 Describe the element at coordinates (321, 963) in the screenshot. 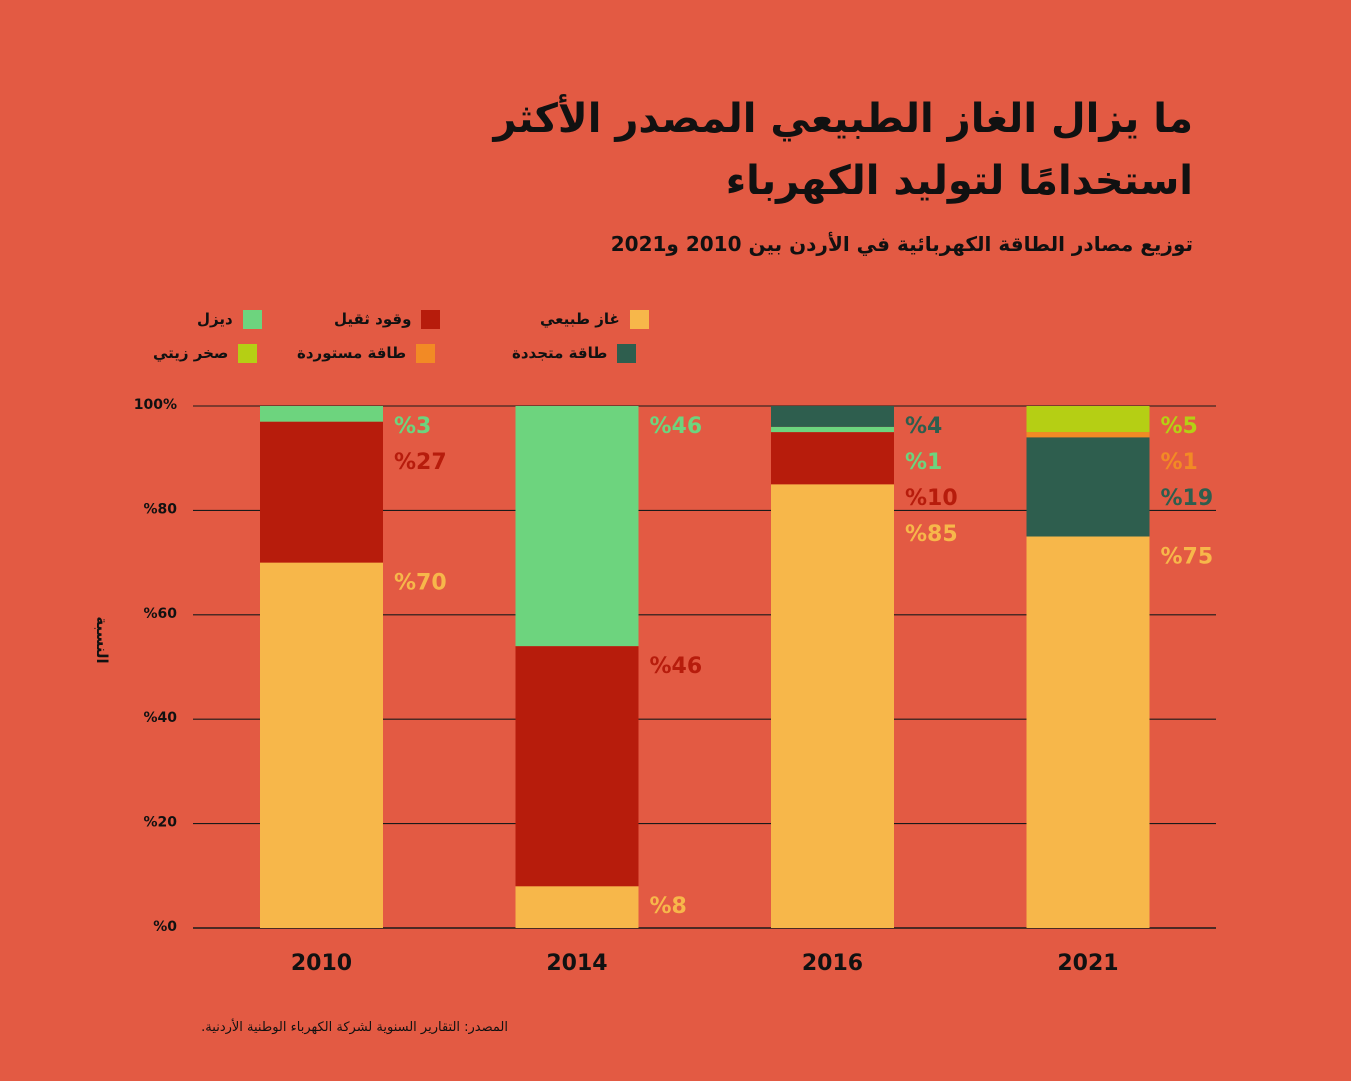

I see `x-tick-label: 2010` at that location.